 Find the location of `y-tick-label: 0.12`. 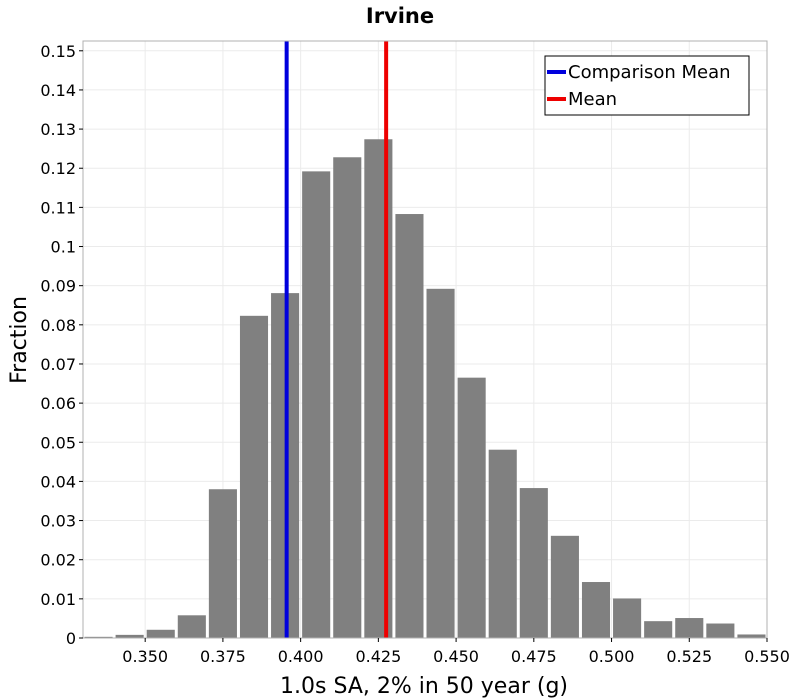

y-tick-label: 0.12 is located at coordinates (58, 168).